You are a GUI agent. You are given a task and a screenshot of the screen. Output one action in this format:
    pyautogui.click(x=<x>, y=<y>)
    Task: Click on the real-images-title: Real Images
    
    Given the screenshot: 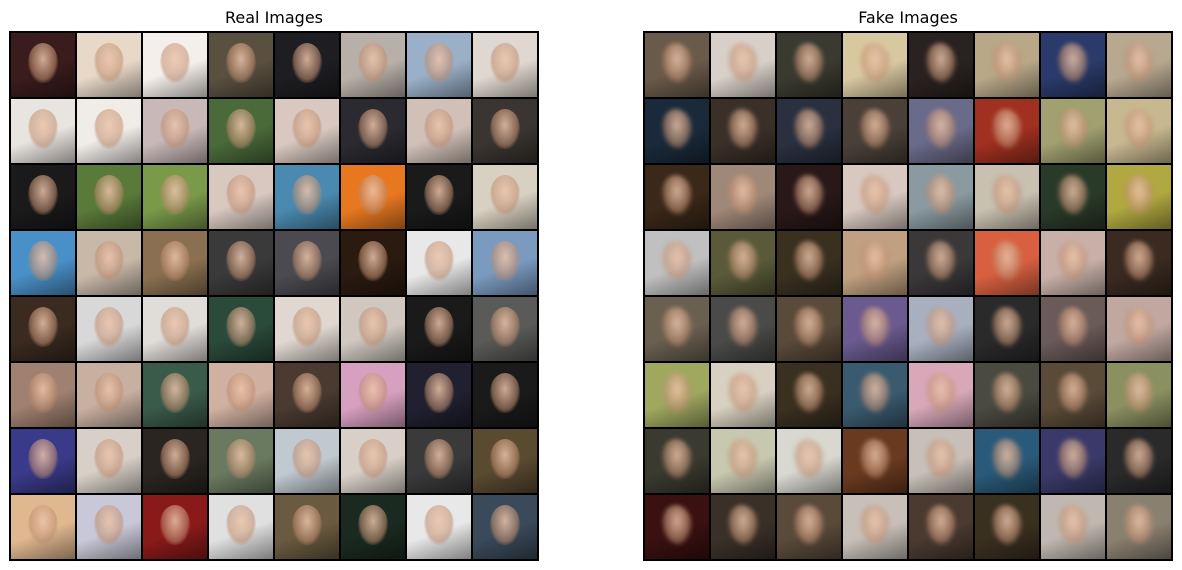 What is the action you would take?
    pyautogui.click(x=274, y=17)
    